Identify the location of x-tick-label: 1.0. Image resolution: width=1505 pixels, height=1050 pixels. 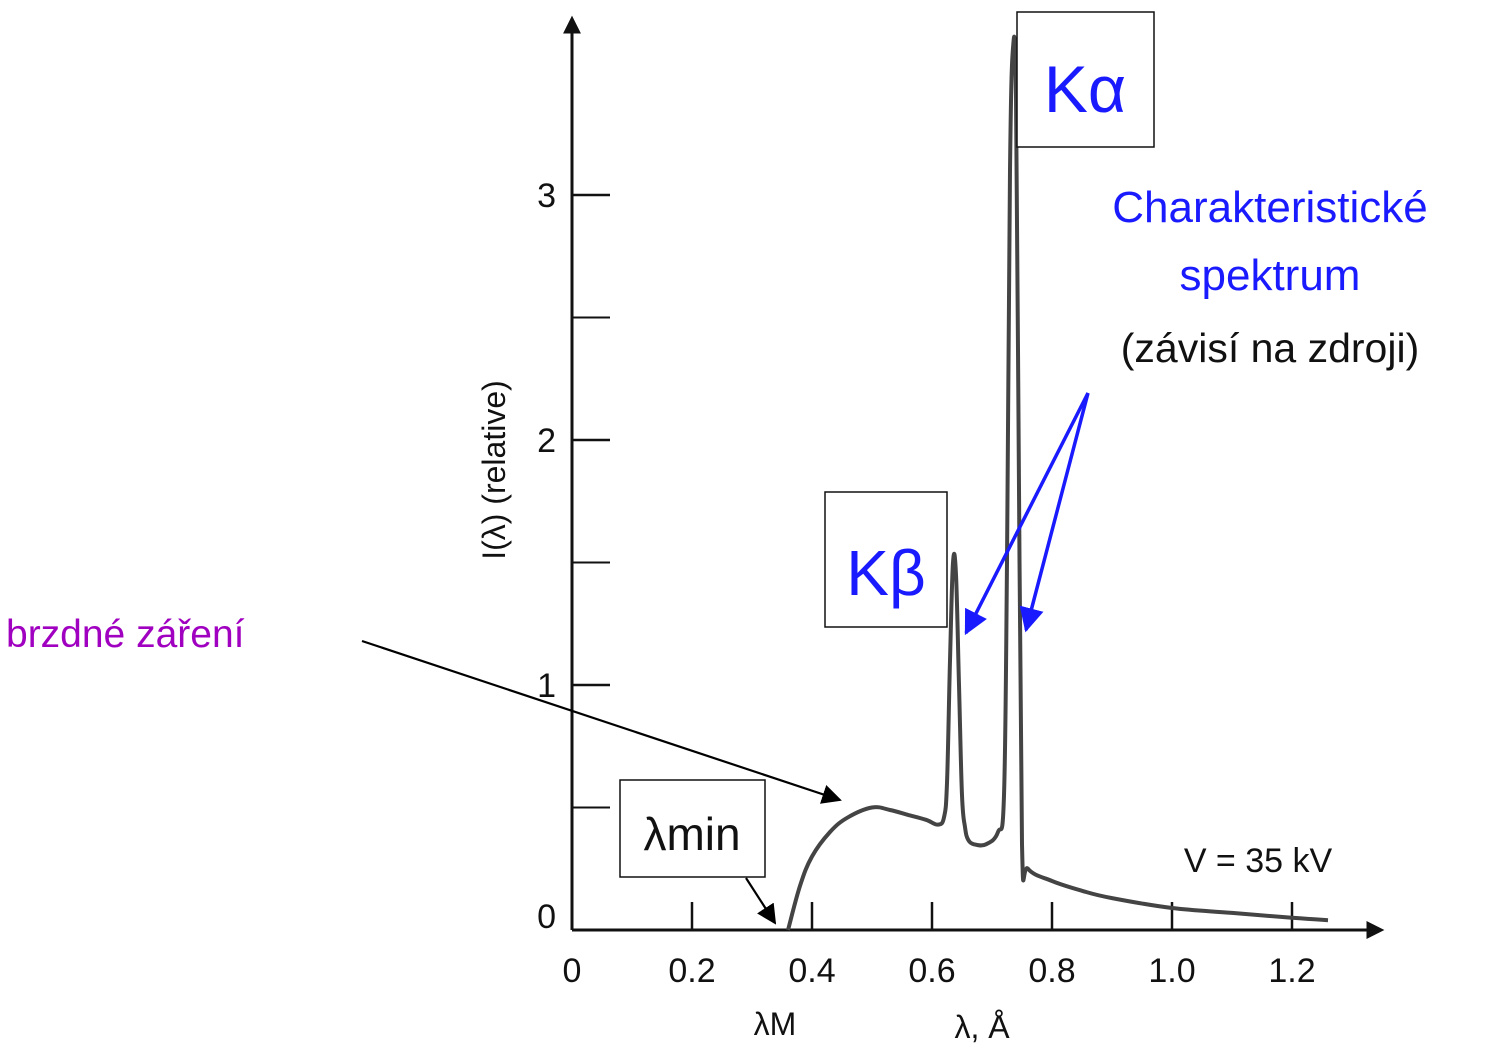
(1171, 971).